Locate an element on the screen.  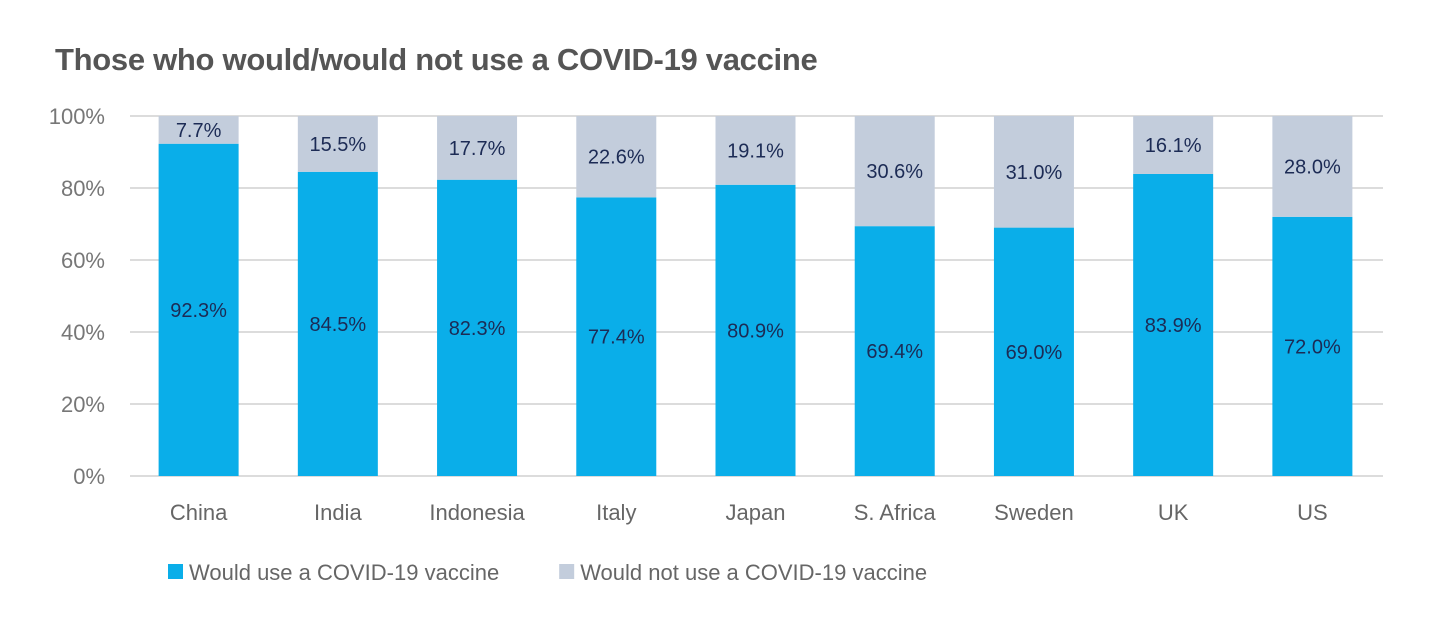
data-label: 82.3% is located at coordinates (477, 329).